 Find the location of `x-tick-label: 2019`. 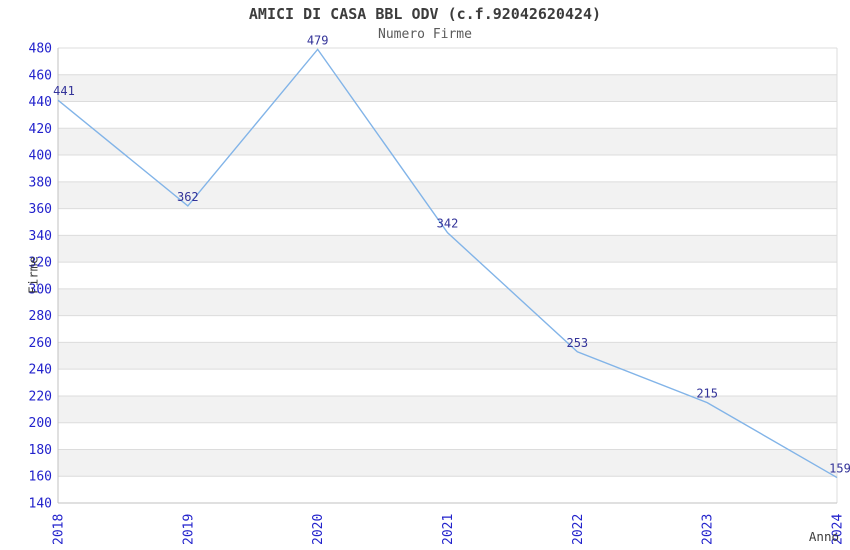

x-tick-label: 2019 is located at coordinates (188, 529).